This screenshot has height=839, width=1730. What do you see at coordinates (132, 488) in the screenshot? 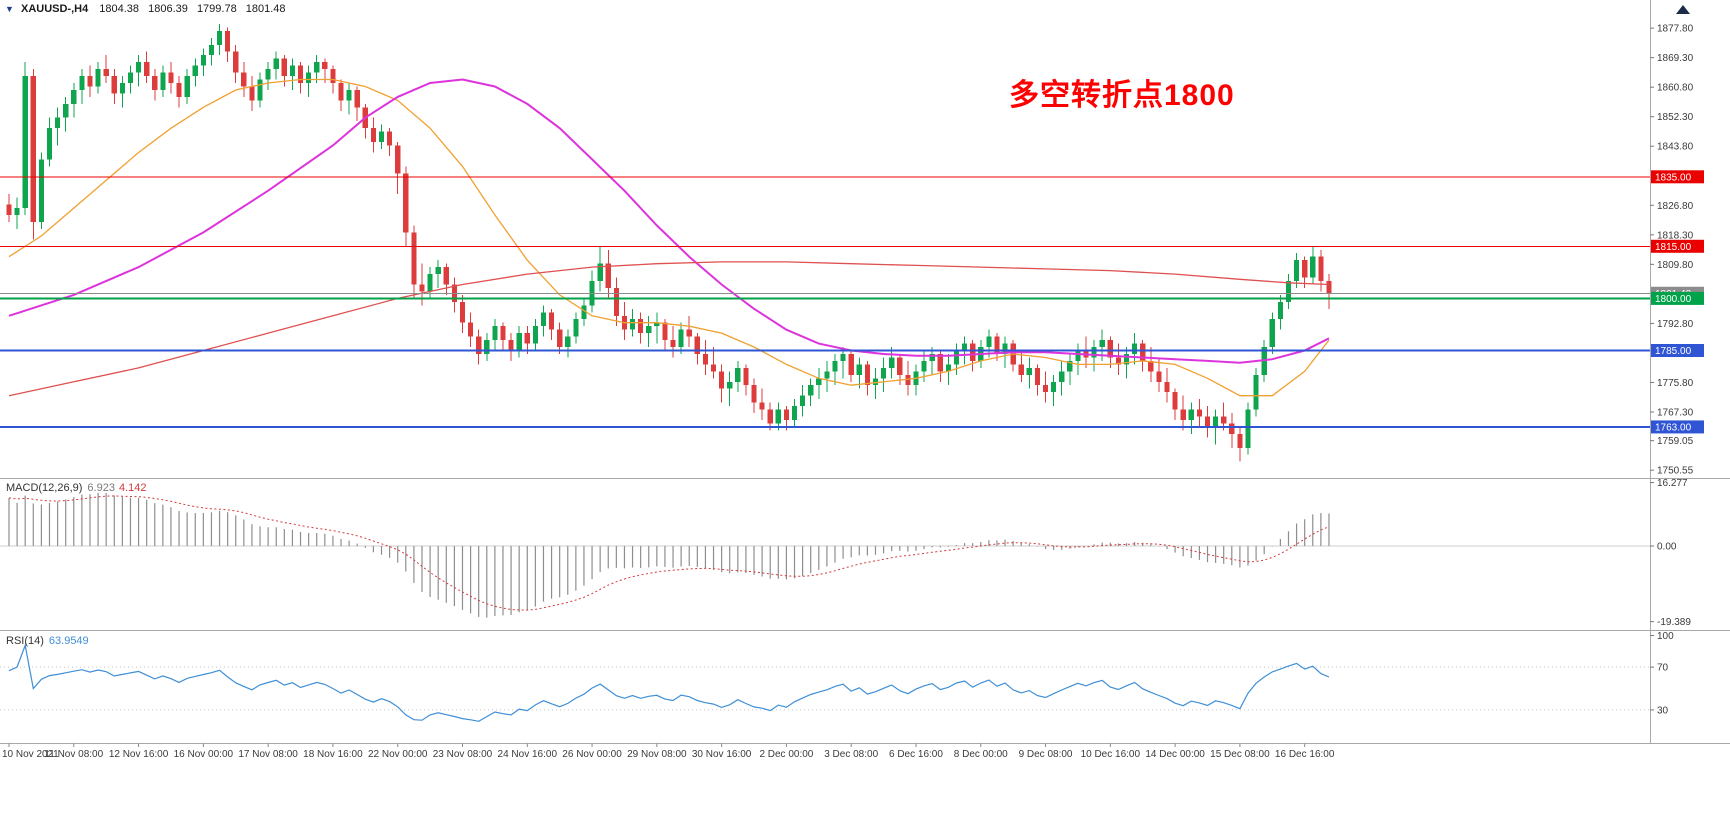
I see `macd-signal-value: 4.142` at bounding box center [132, 488].